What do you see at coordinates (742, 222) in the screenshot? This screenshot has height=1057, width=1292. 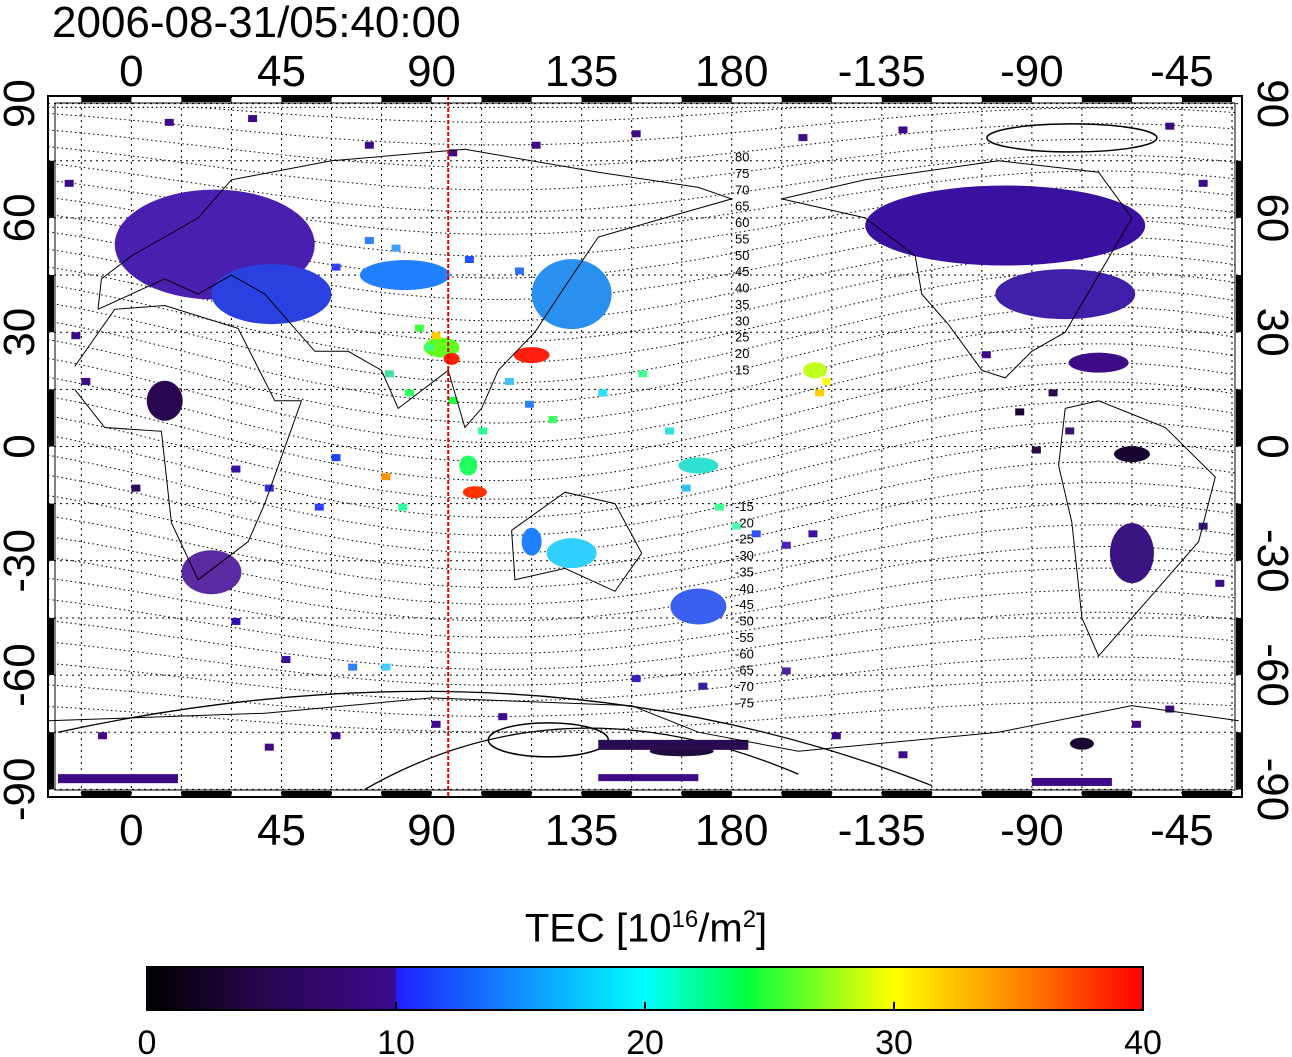 I see `contour-label: 60` at bounding box center [742, 222].